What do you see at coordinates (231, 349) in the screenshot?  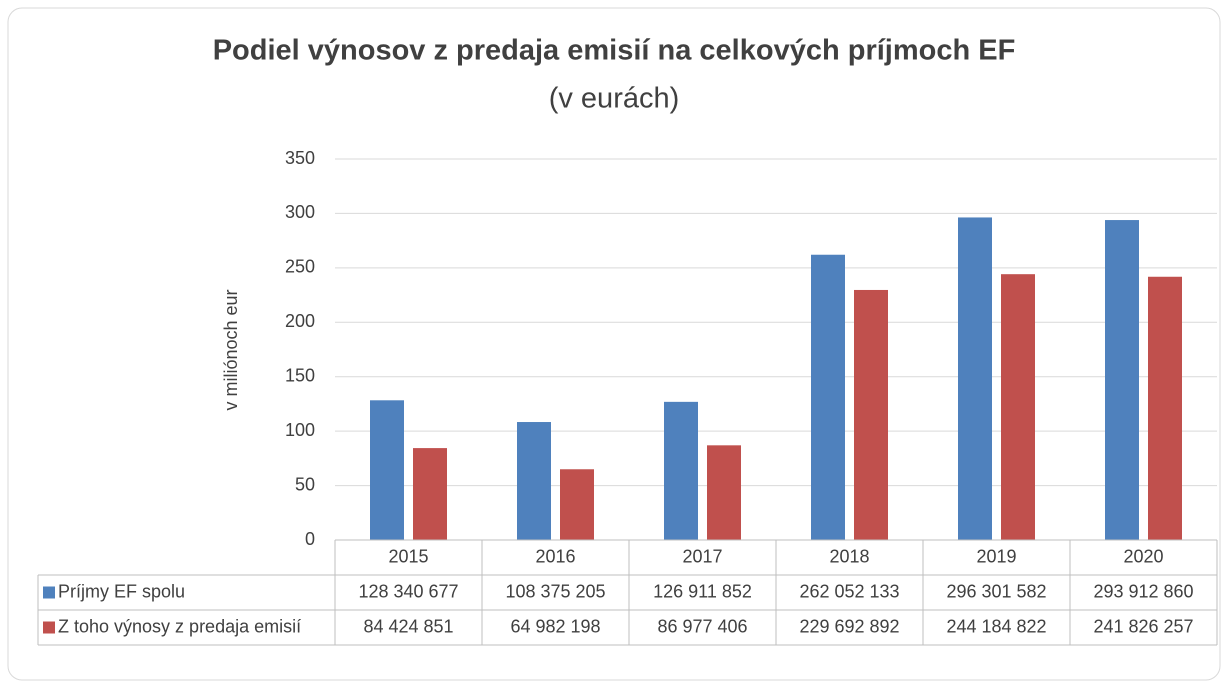 I see `y-axis-label: v miliónoch eur` at bounding box center [231, 349].